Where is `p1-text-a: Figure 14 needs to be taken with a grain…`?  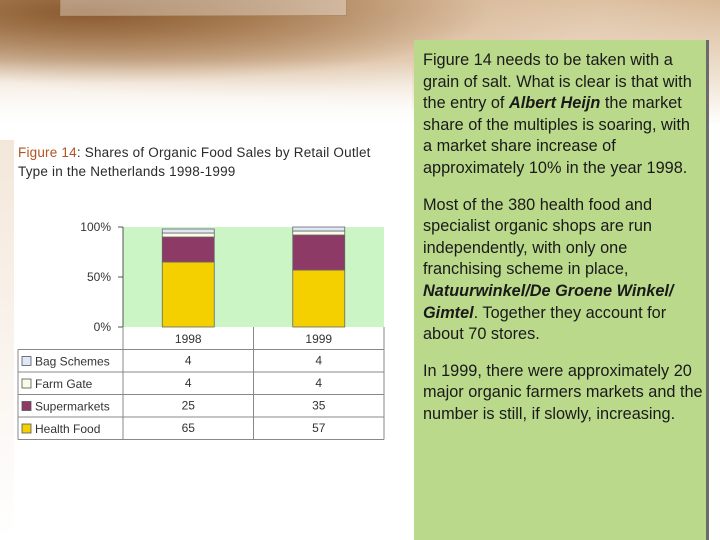 p1-text-a: Figure 14 needs to be taken with a grain… is located at coordinates (557, 82).